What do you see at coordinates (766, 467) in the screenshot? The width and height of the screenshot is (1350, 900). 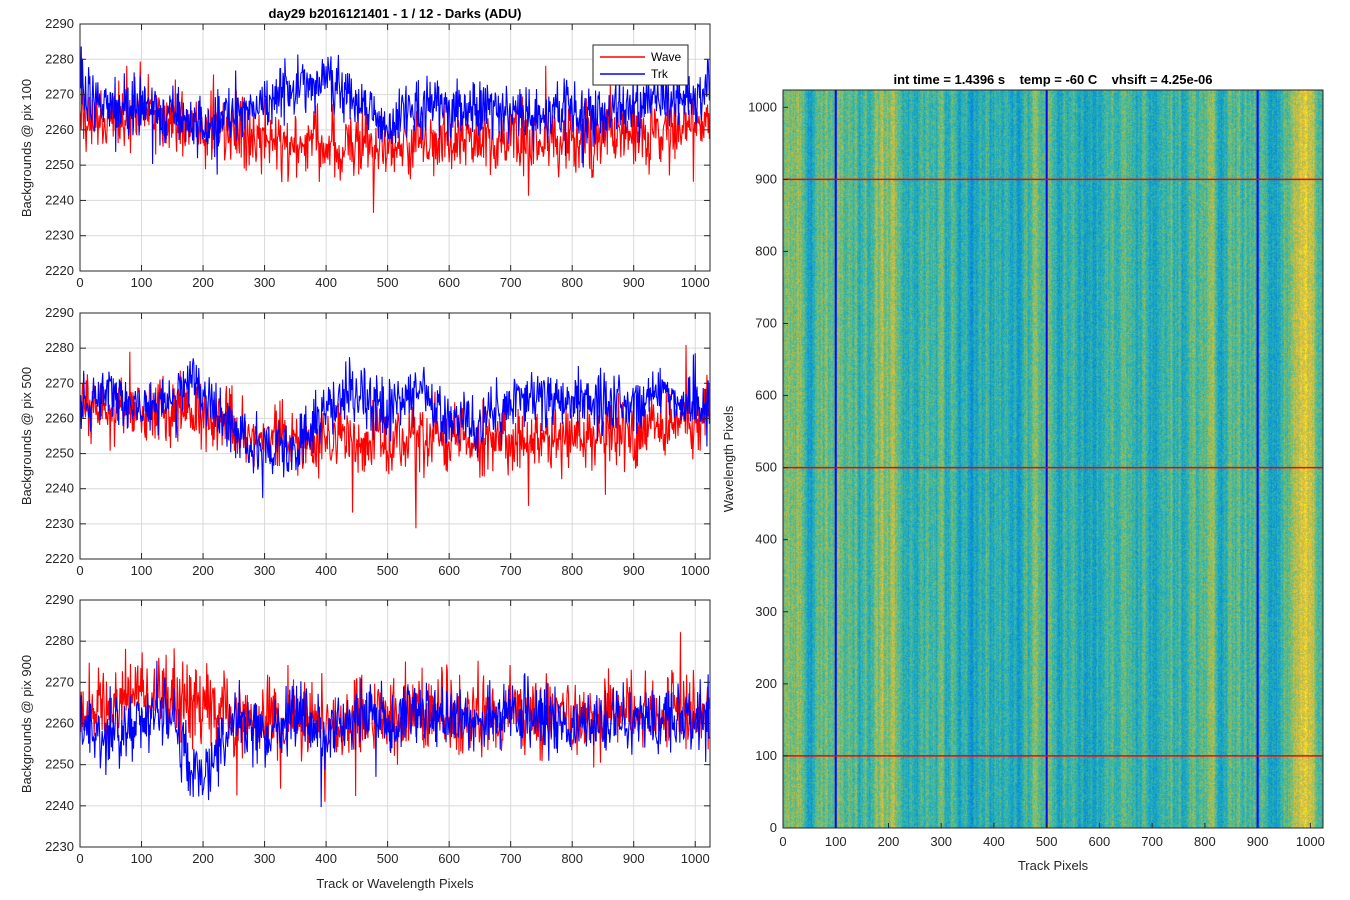 I see `y-tick-label: 500` at bounding box center [766, 467].